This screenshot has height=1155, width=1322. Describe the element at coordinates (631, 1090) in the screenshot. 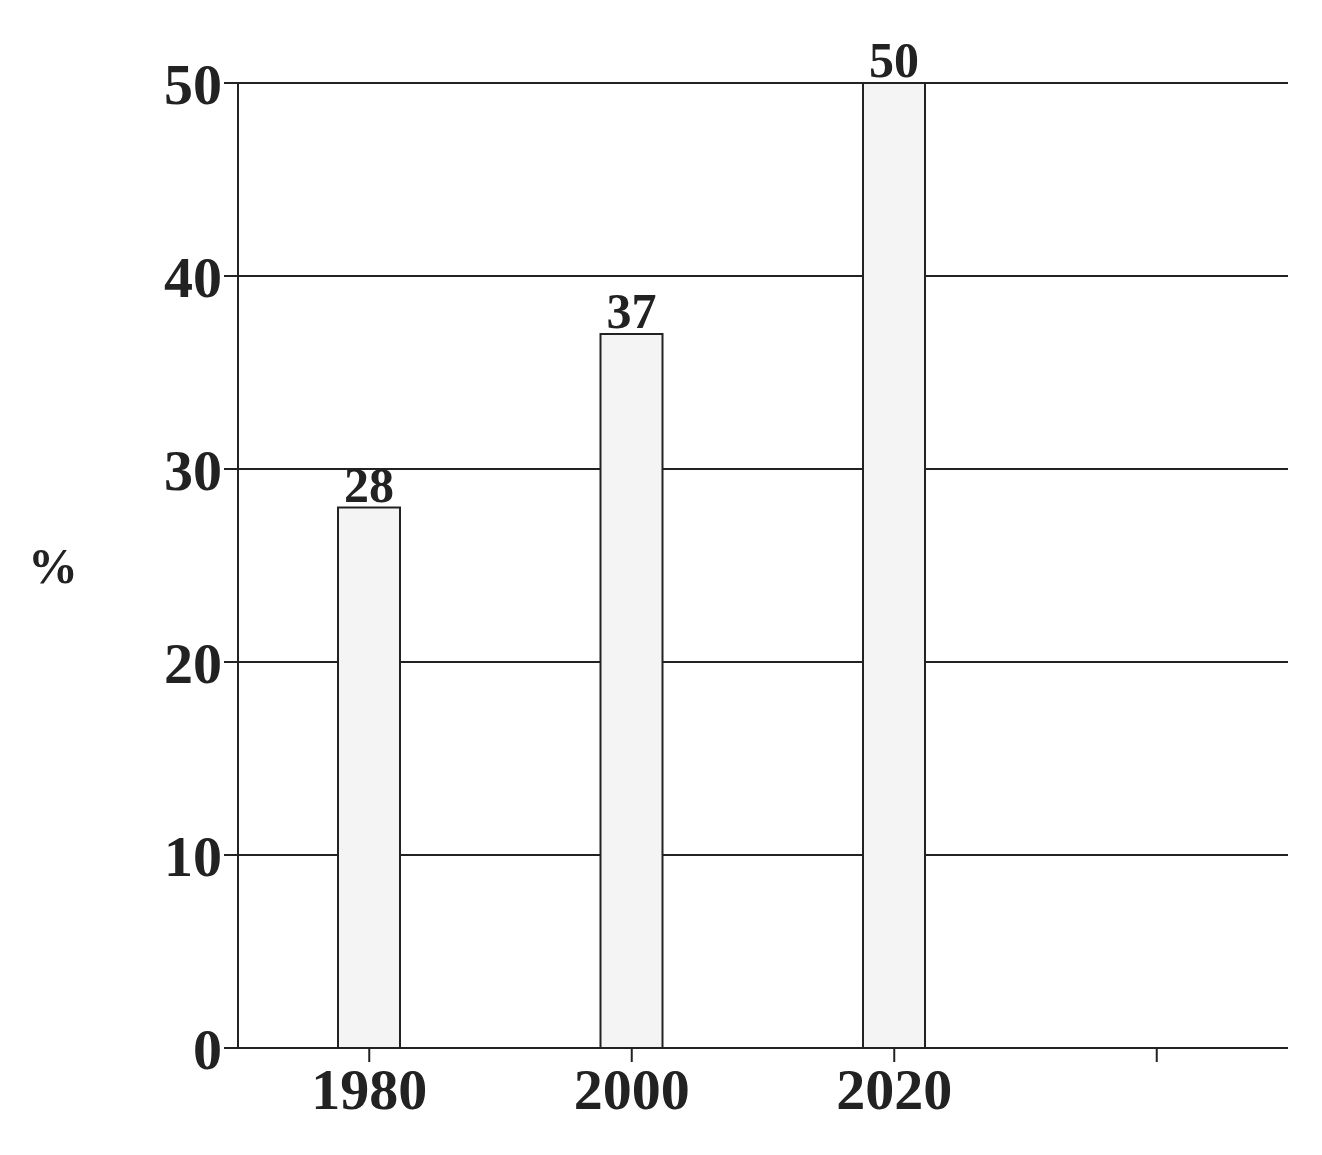

I see `x-tick-label: 2000` at that location.